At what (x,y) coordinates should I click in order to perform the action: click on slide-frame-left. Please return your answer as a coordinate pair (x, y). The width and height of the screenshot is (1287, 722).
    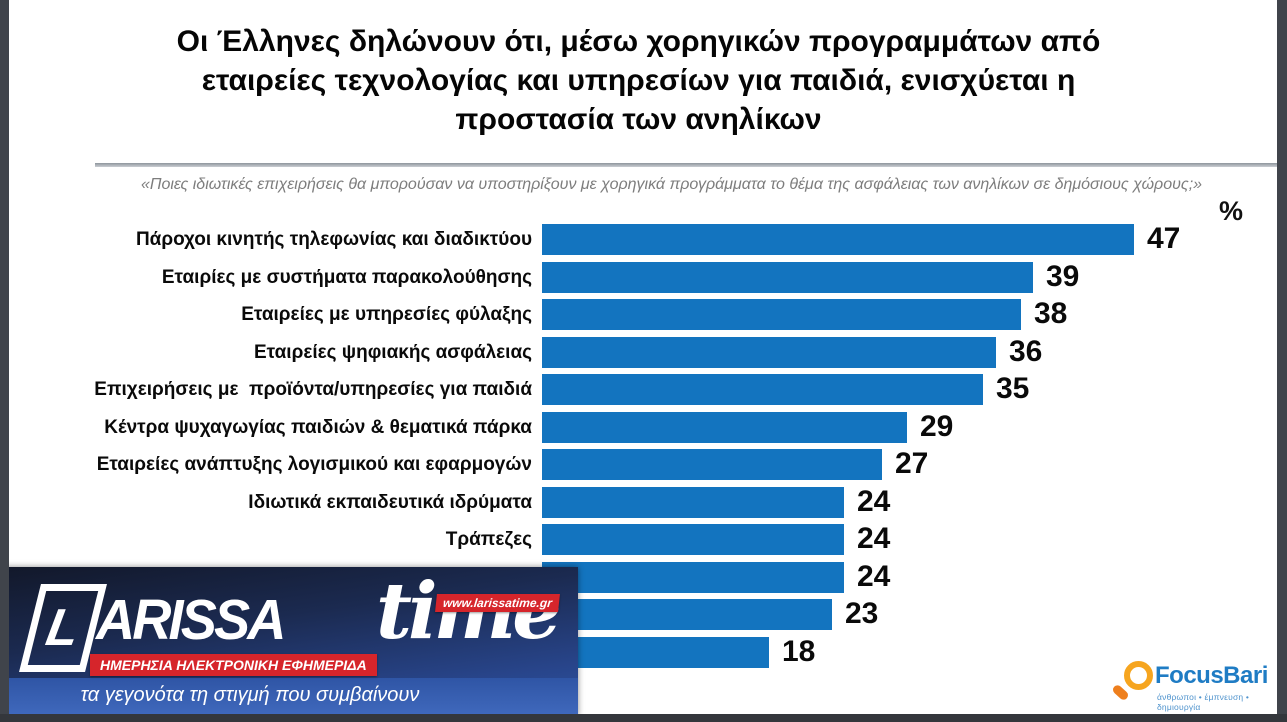
    Looking at the image, I should click on (4, 361).